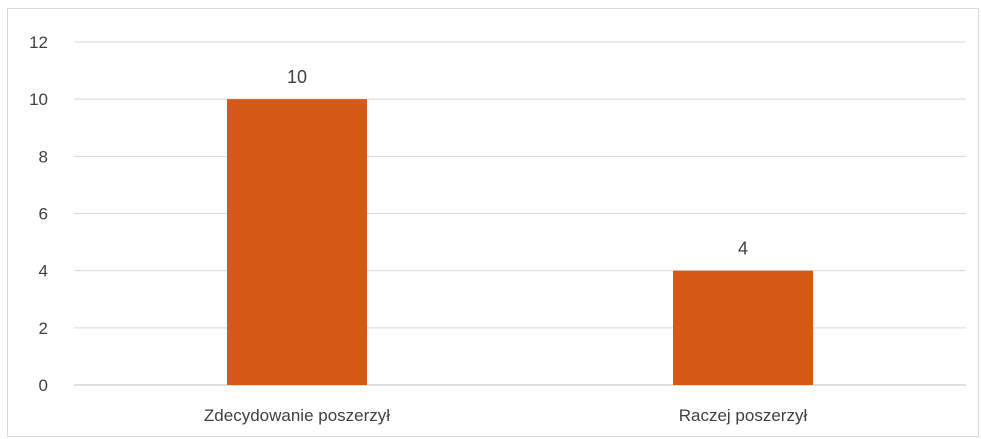 The image size is (981, 439). Describe the element at coordinates (743, 249) in the screenshot. I see `data-label: 4` at that location.